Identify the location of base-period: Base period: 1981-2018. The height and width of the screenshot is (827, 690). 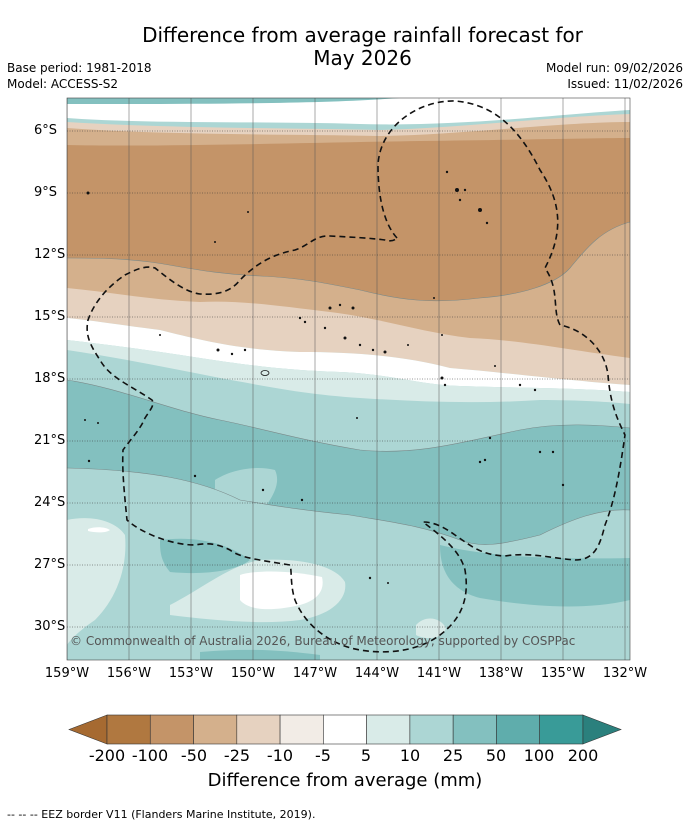
(79, 68).